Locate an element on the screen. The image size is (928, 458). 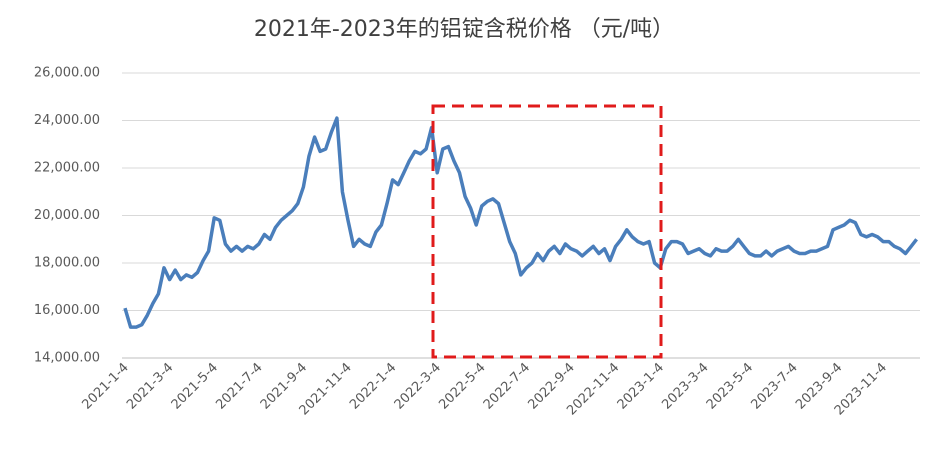
y-tick-label: 16,000.00 is located at coordinates (67, 310).